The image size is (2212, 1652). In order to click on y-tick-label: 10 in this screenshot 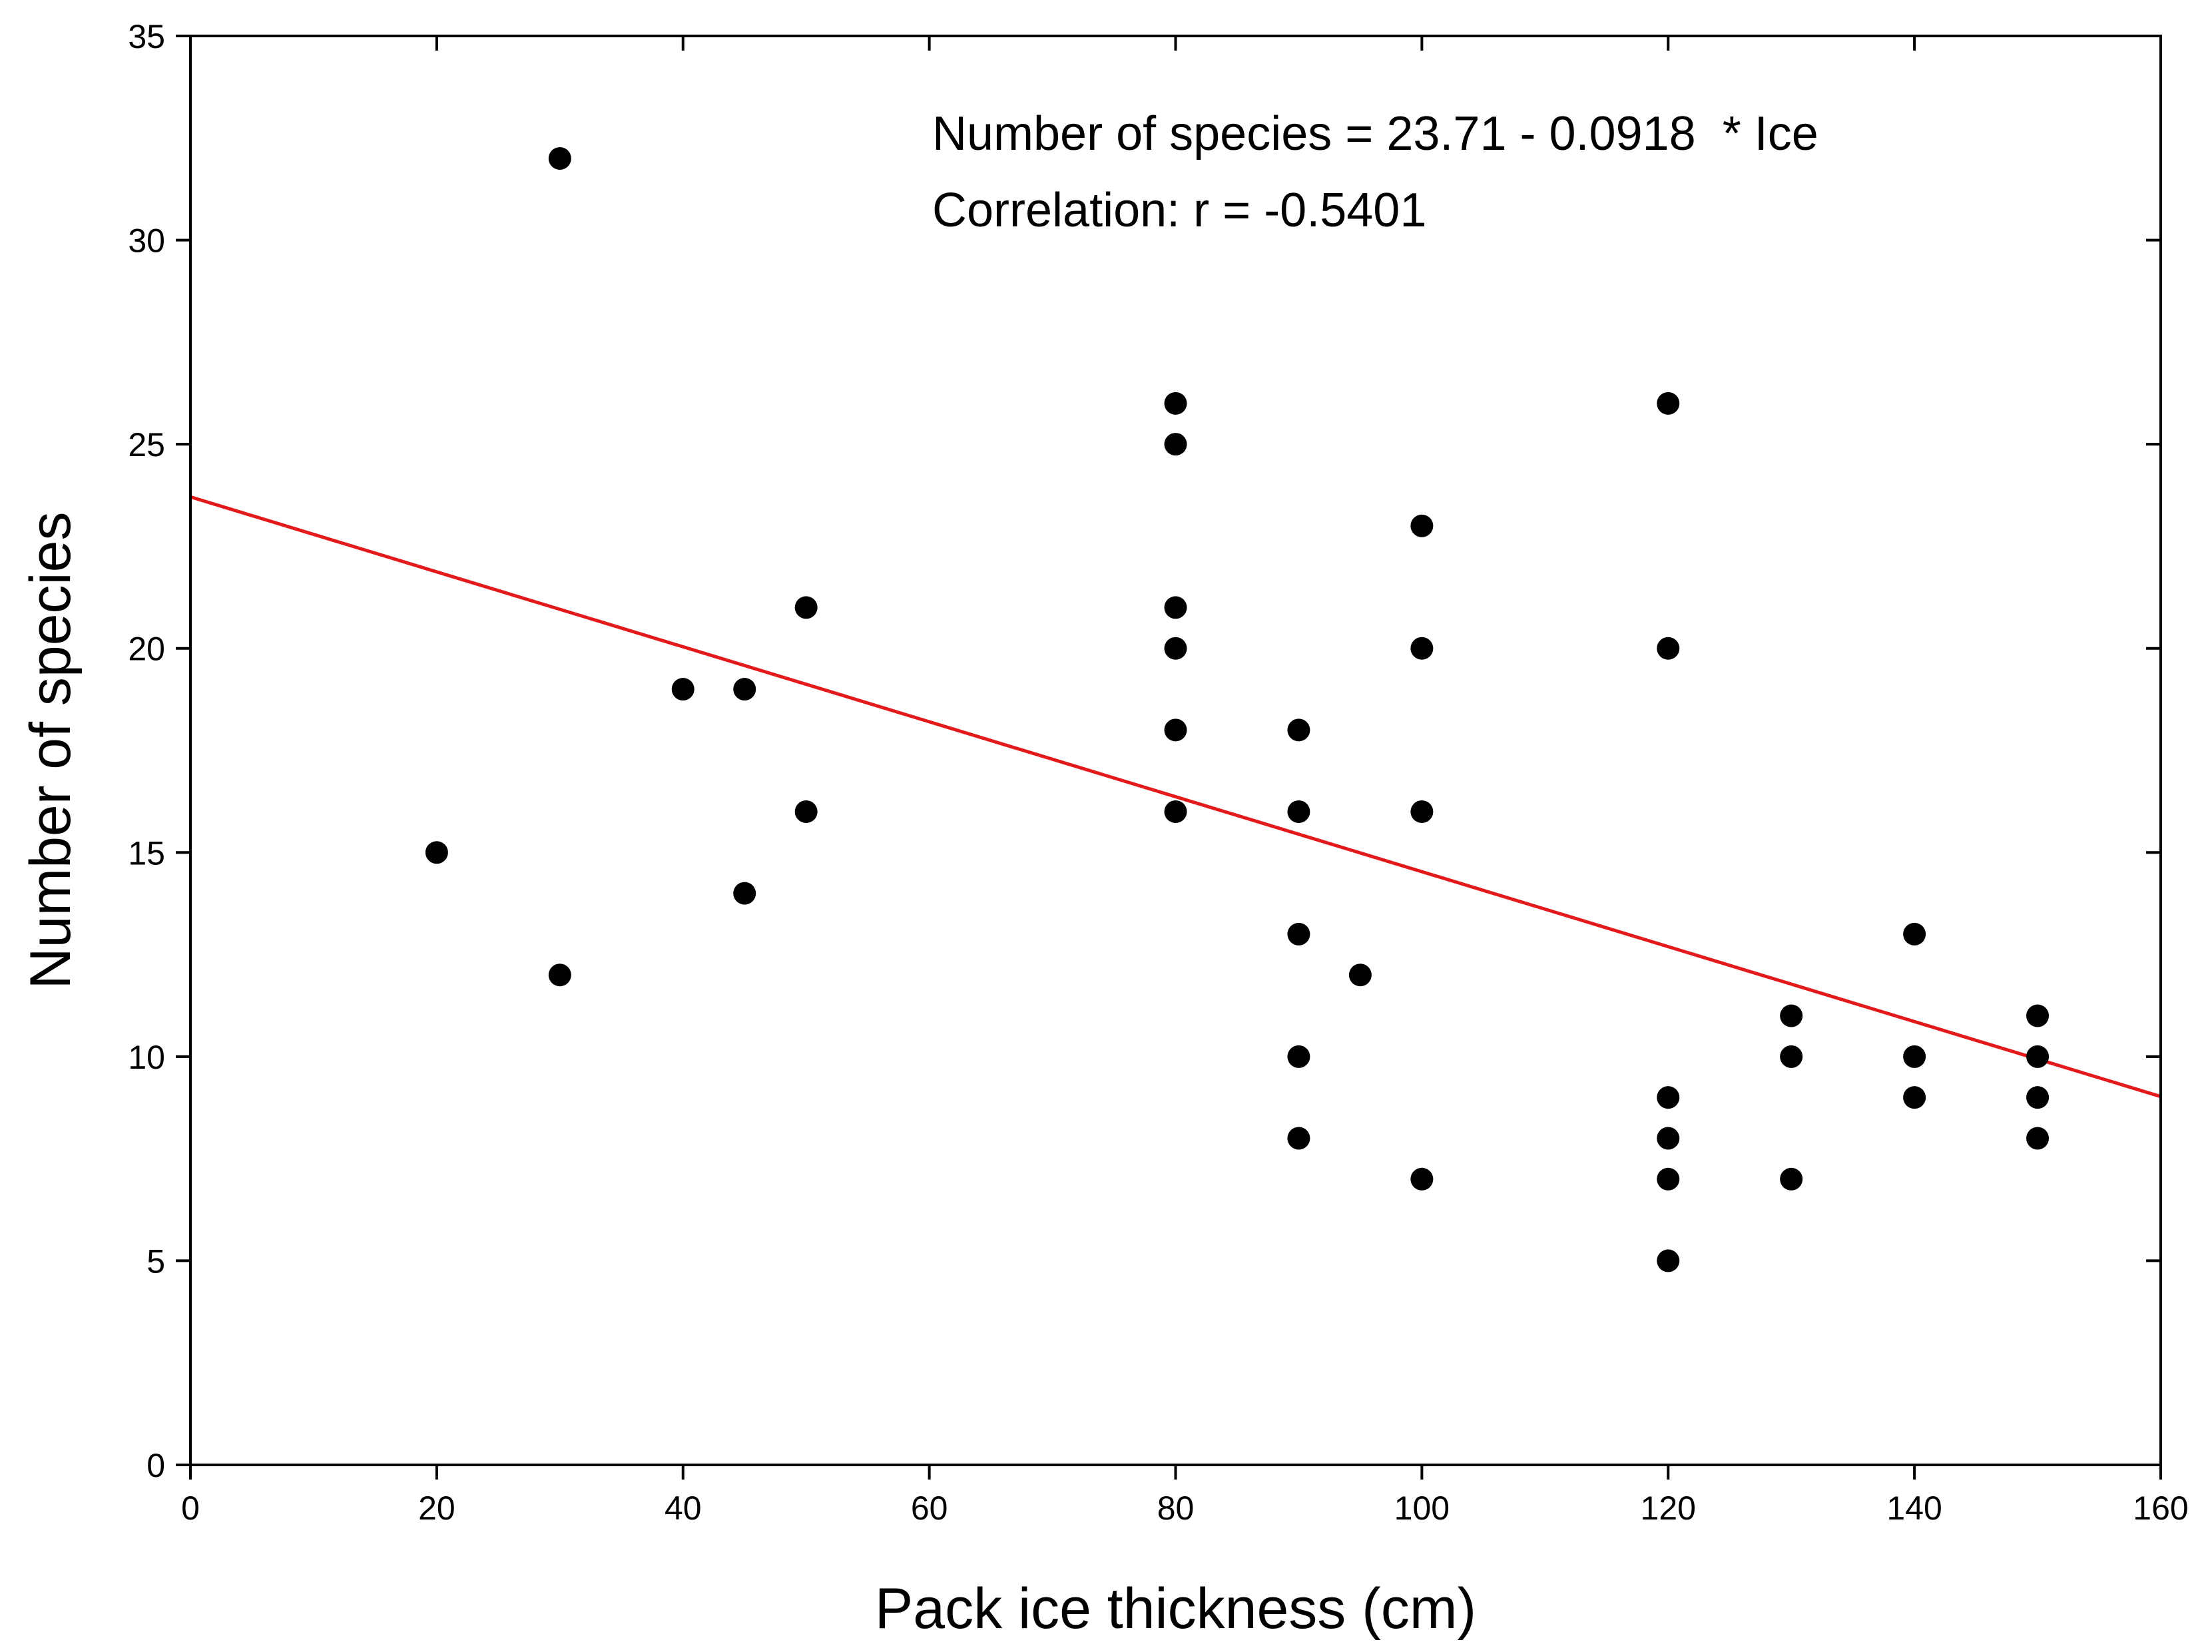, I will do `click(146, 1057)`.